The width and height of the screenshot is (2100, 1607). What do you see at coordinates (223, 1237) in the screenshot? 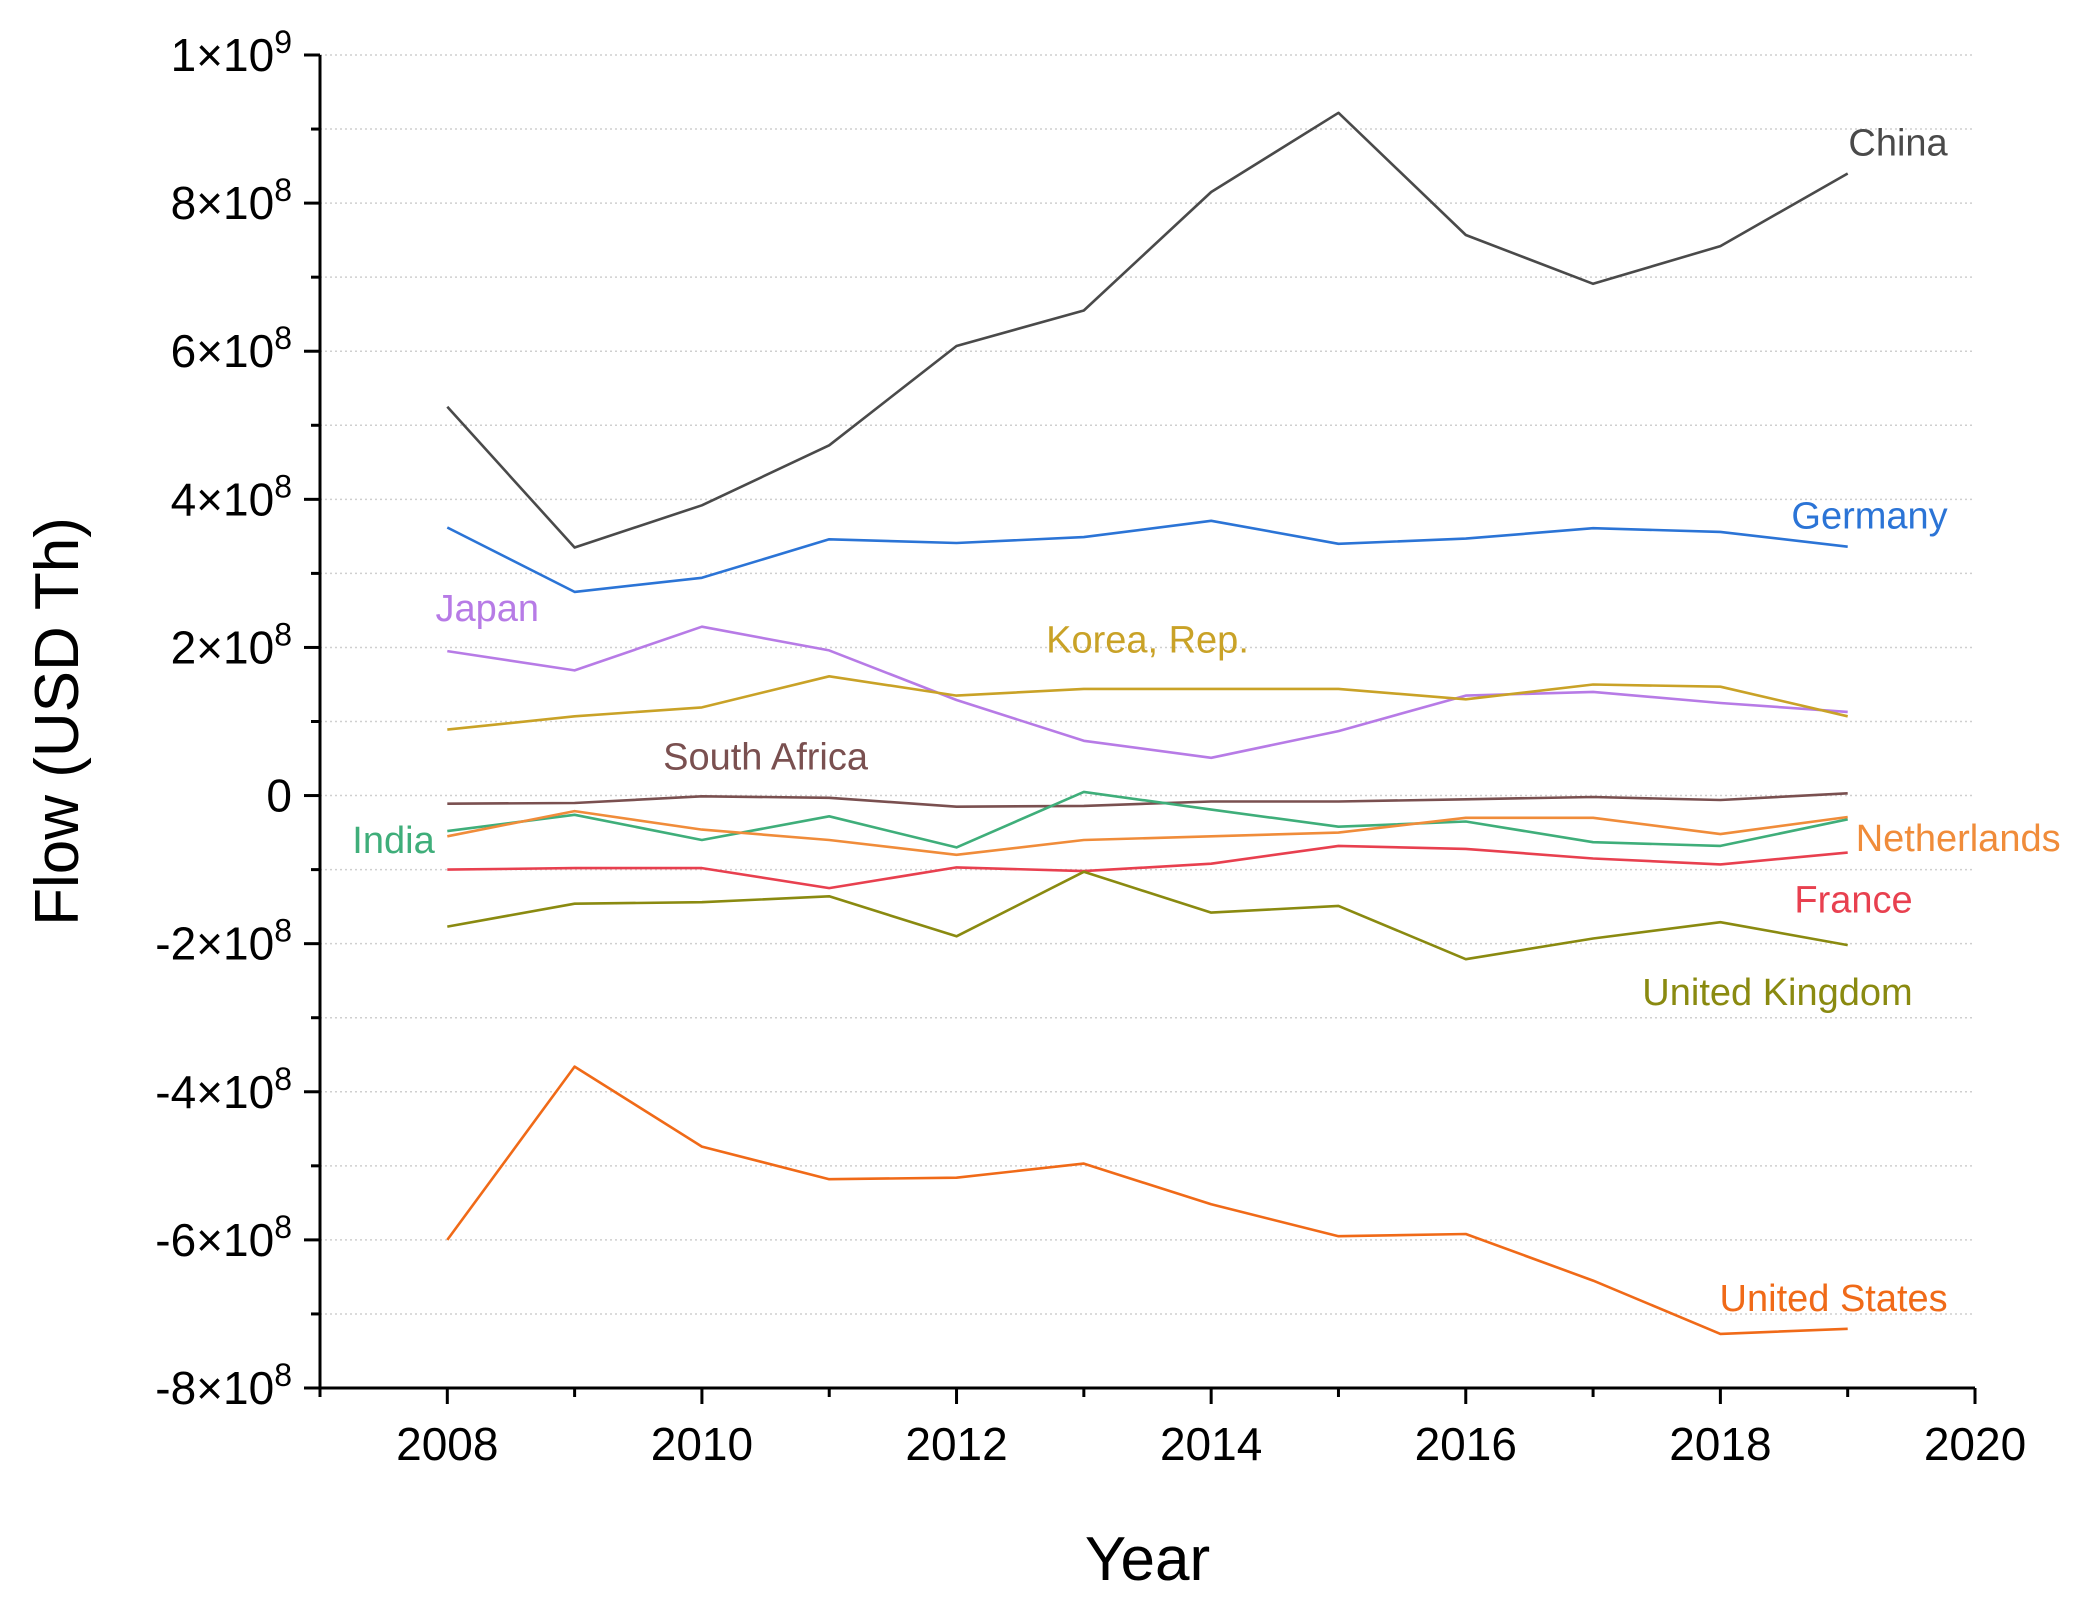
I see `y-tick-label: -6×10⁸` at bounding box center [223, 1237].